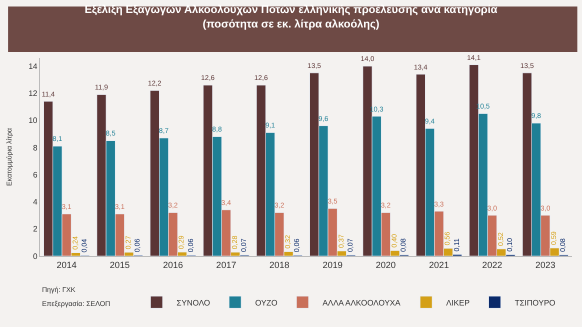 Image resolution: width=582 pixels, height=327 pixels. I want to click on y-tick-label: 6, so click(35, 175).